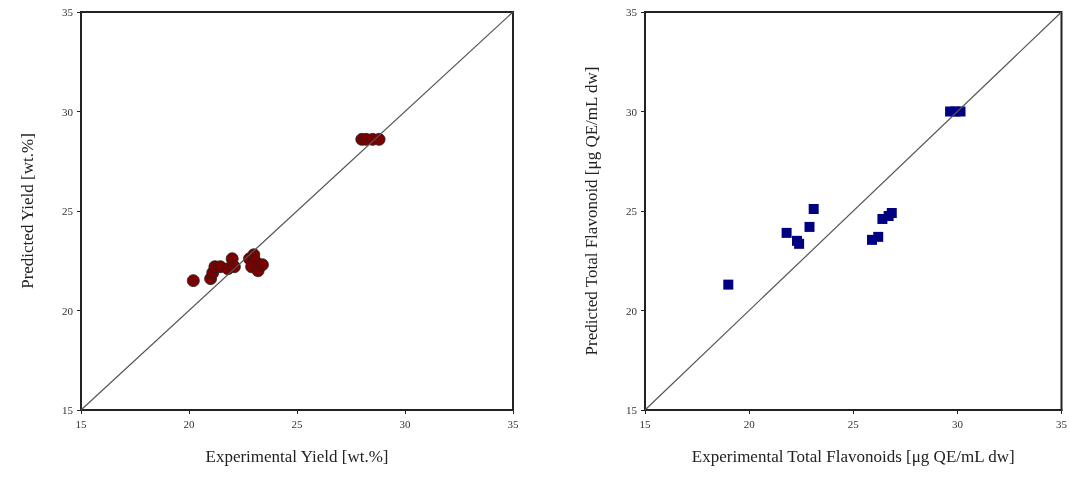 This screenshot has height=486, width=1070. I want to click on y-axis-title: Predicted Yield [wt.%], so click(27, 211).